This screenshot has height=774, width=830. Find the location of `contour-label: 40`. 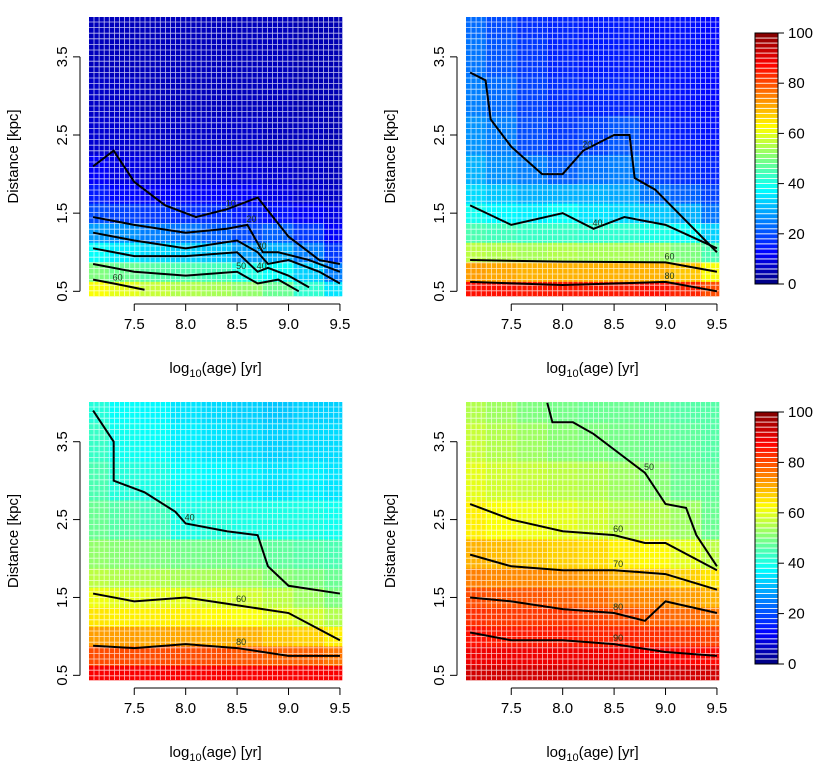

contour-label: 40 is located at coordinates (262, 266).